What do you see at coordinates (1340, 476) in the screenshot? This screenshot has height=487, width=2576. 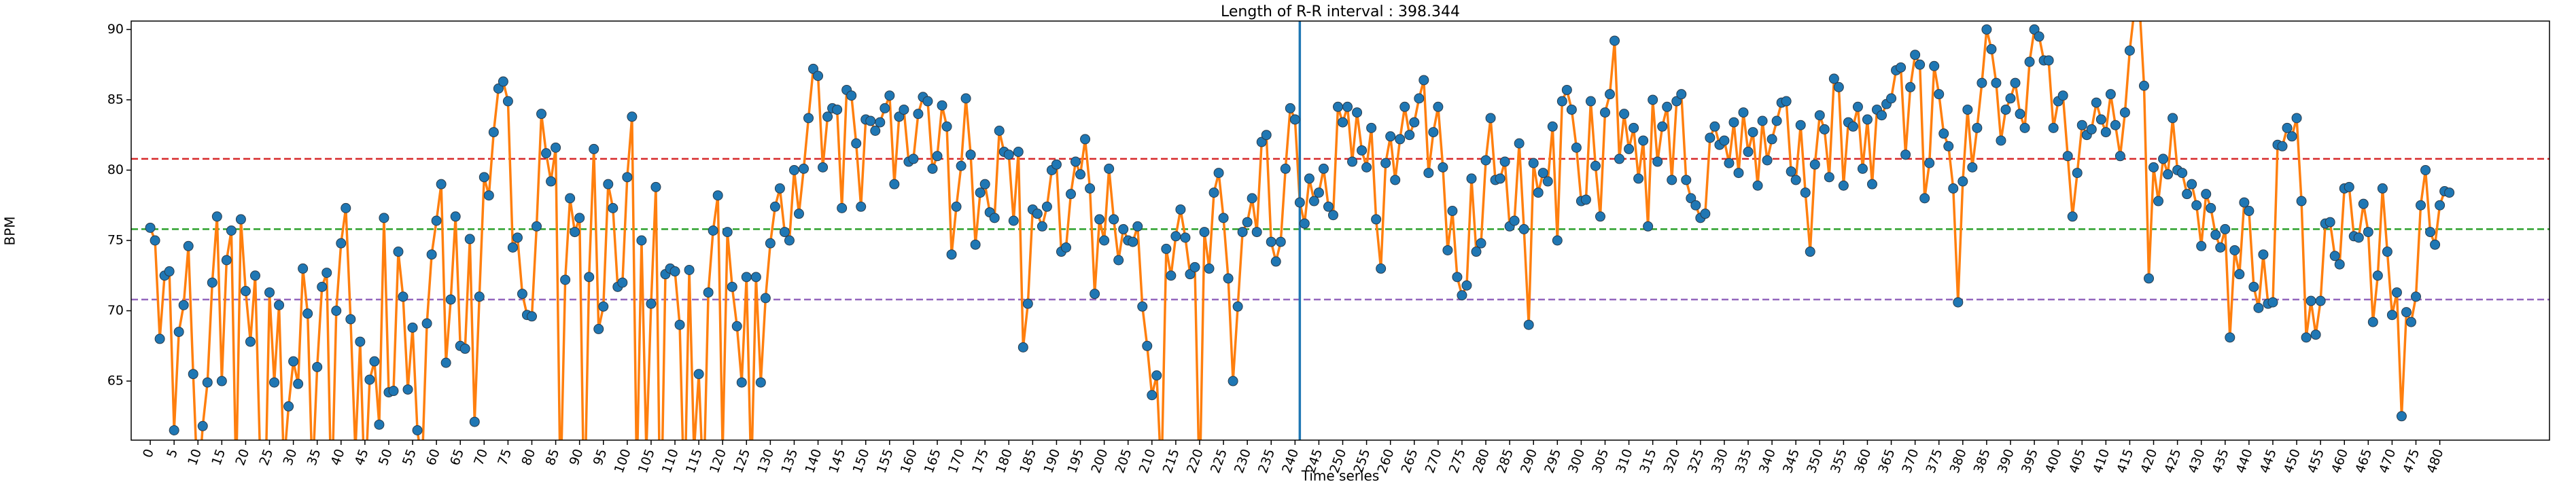 I see `x-axis-label: Time series` at bounding box center [1340, 476].